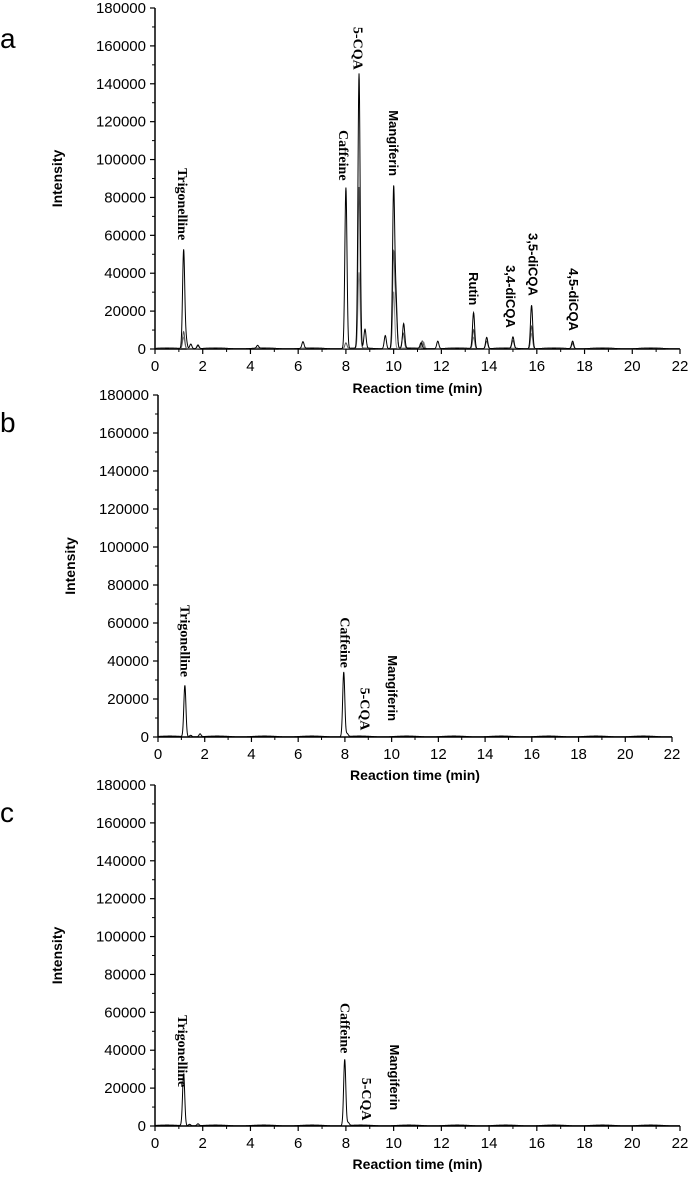 This screenshot has height=1179, width=688. Describe the element at coordinates (510, 296) in the screenshot. I see `peak-label: 3,4-diCQA` at that location.